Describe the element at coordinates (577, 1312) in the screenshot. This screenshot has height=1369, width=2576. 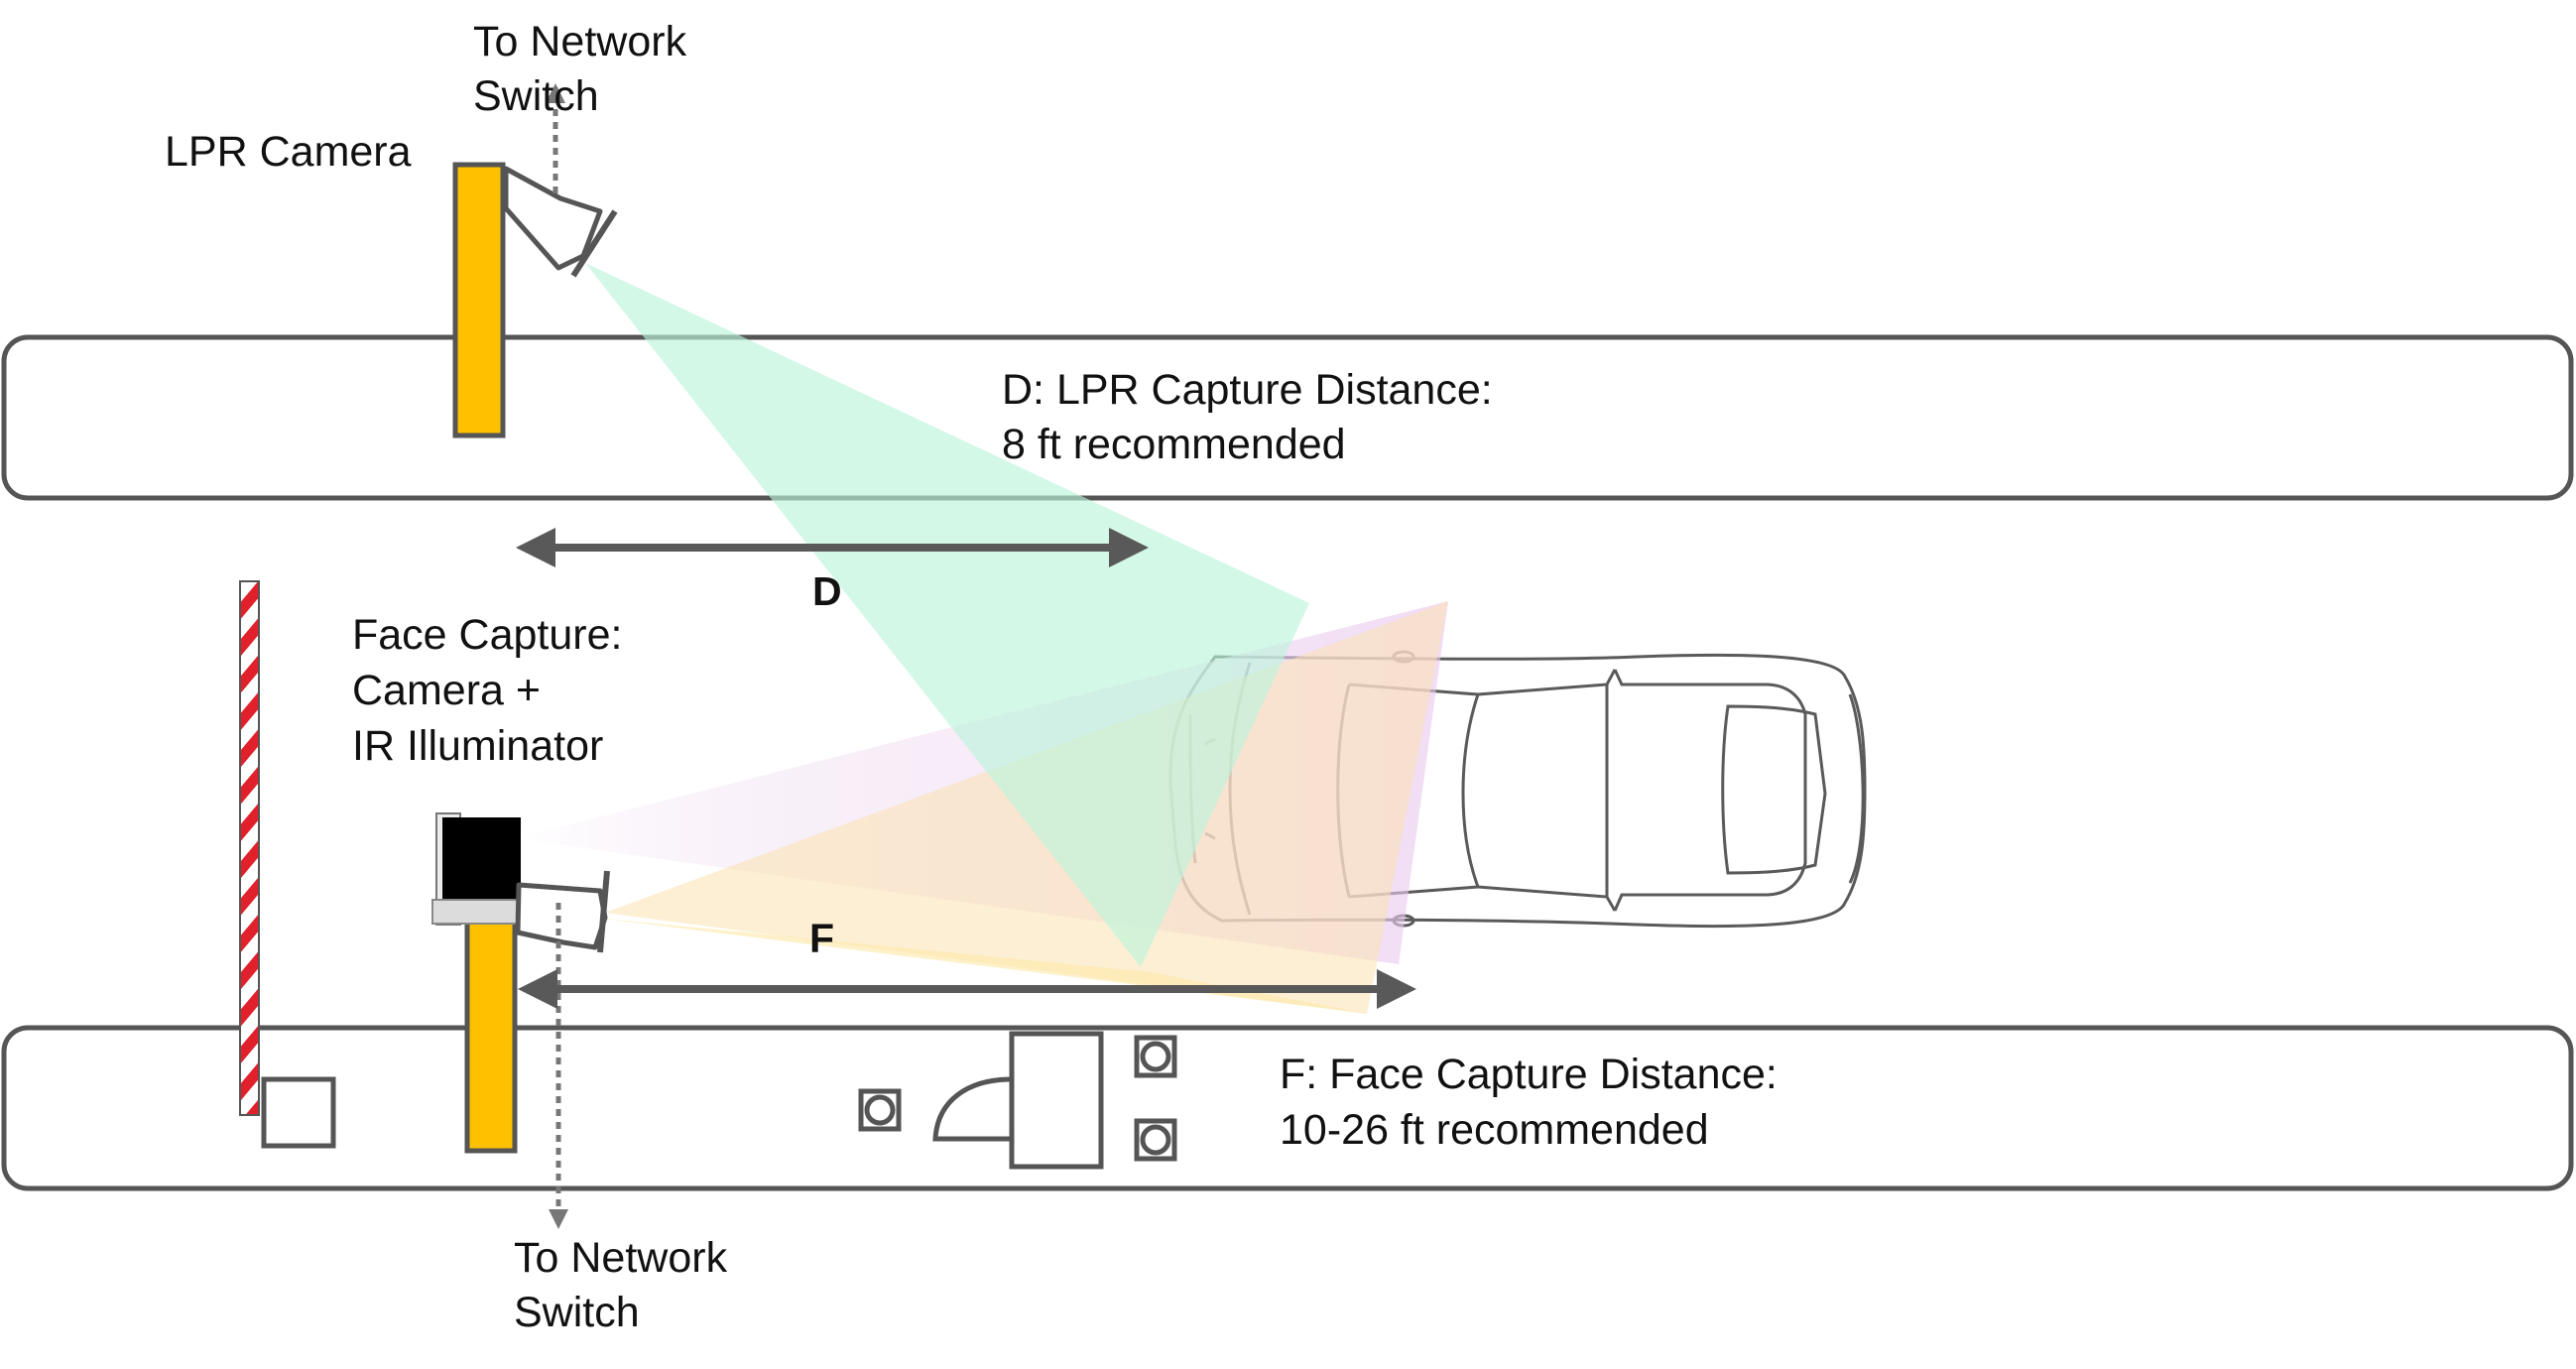
I see `face-switch-label-line2: Switch` at that location.